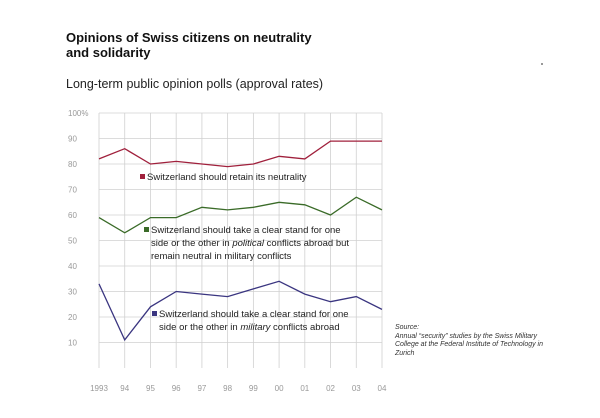  What do you see at coordinates (227, 177) in the screenshot?
I see `legend-label: Switzerland should retain its neutrality` at bounding box center [227, 177].